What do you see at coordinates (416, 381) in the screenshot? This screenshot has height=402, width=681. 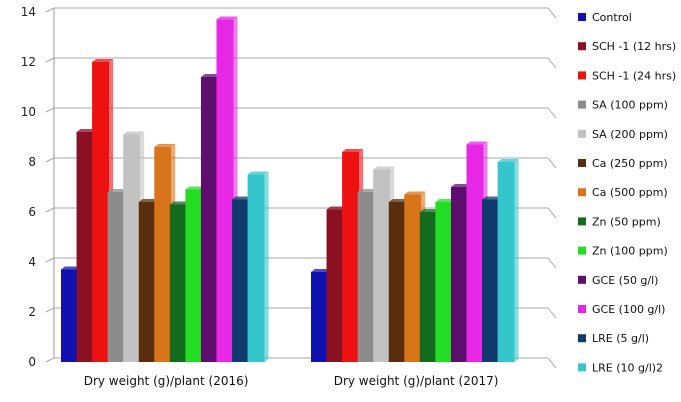 I see `x-category-label: Dry weight (g)/plant (2017)` at bounding box center [416, 381].